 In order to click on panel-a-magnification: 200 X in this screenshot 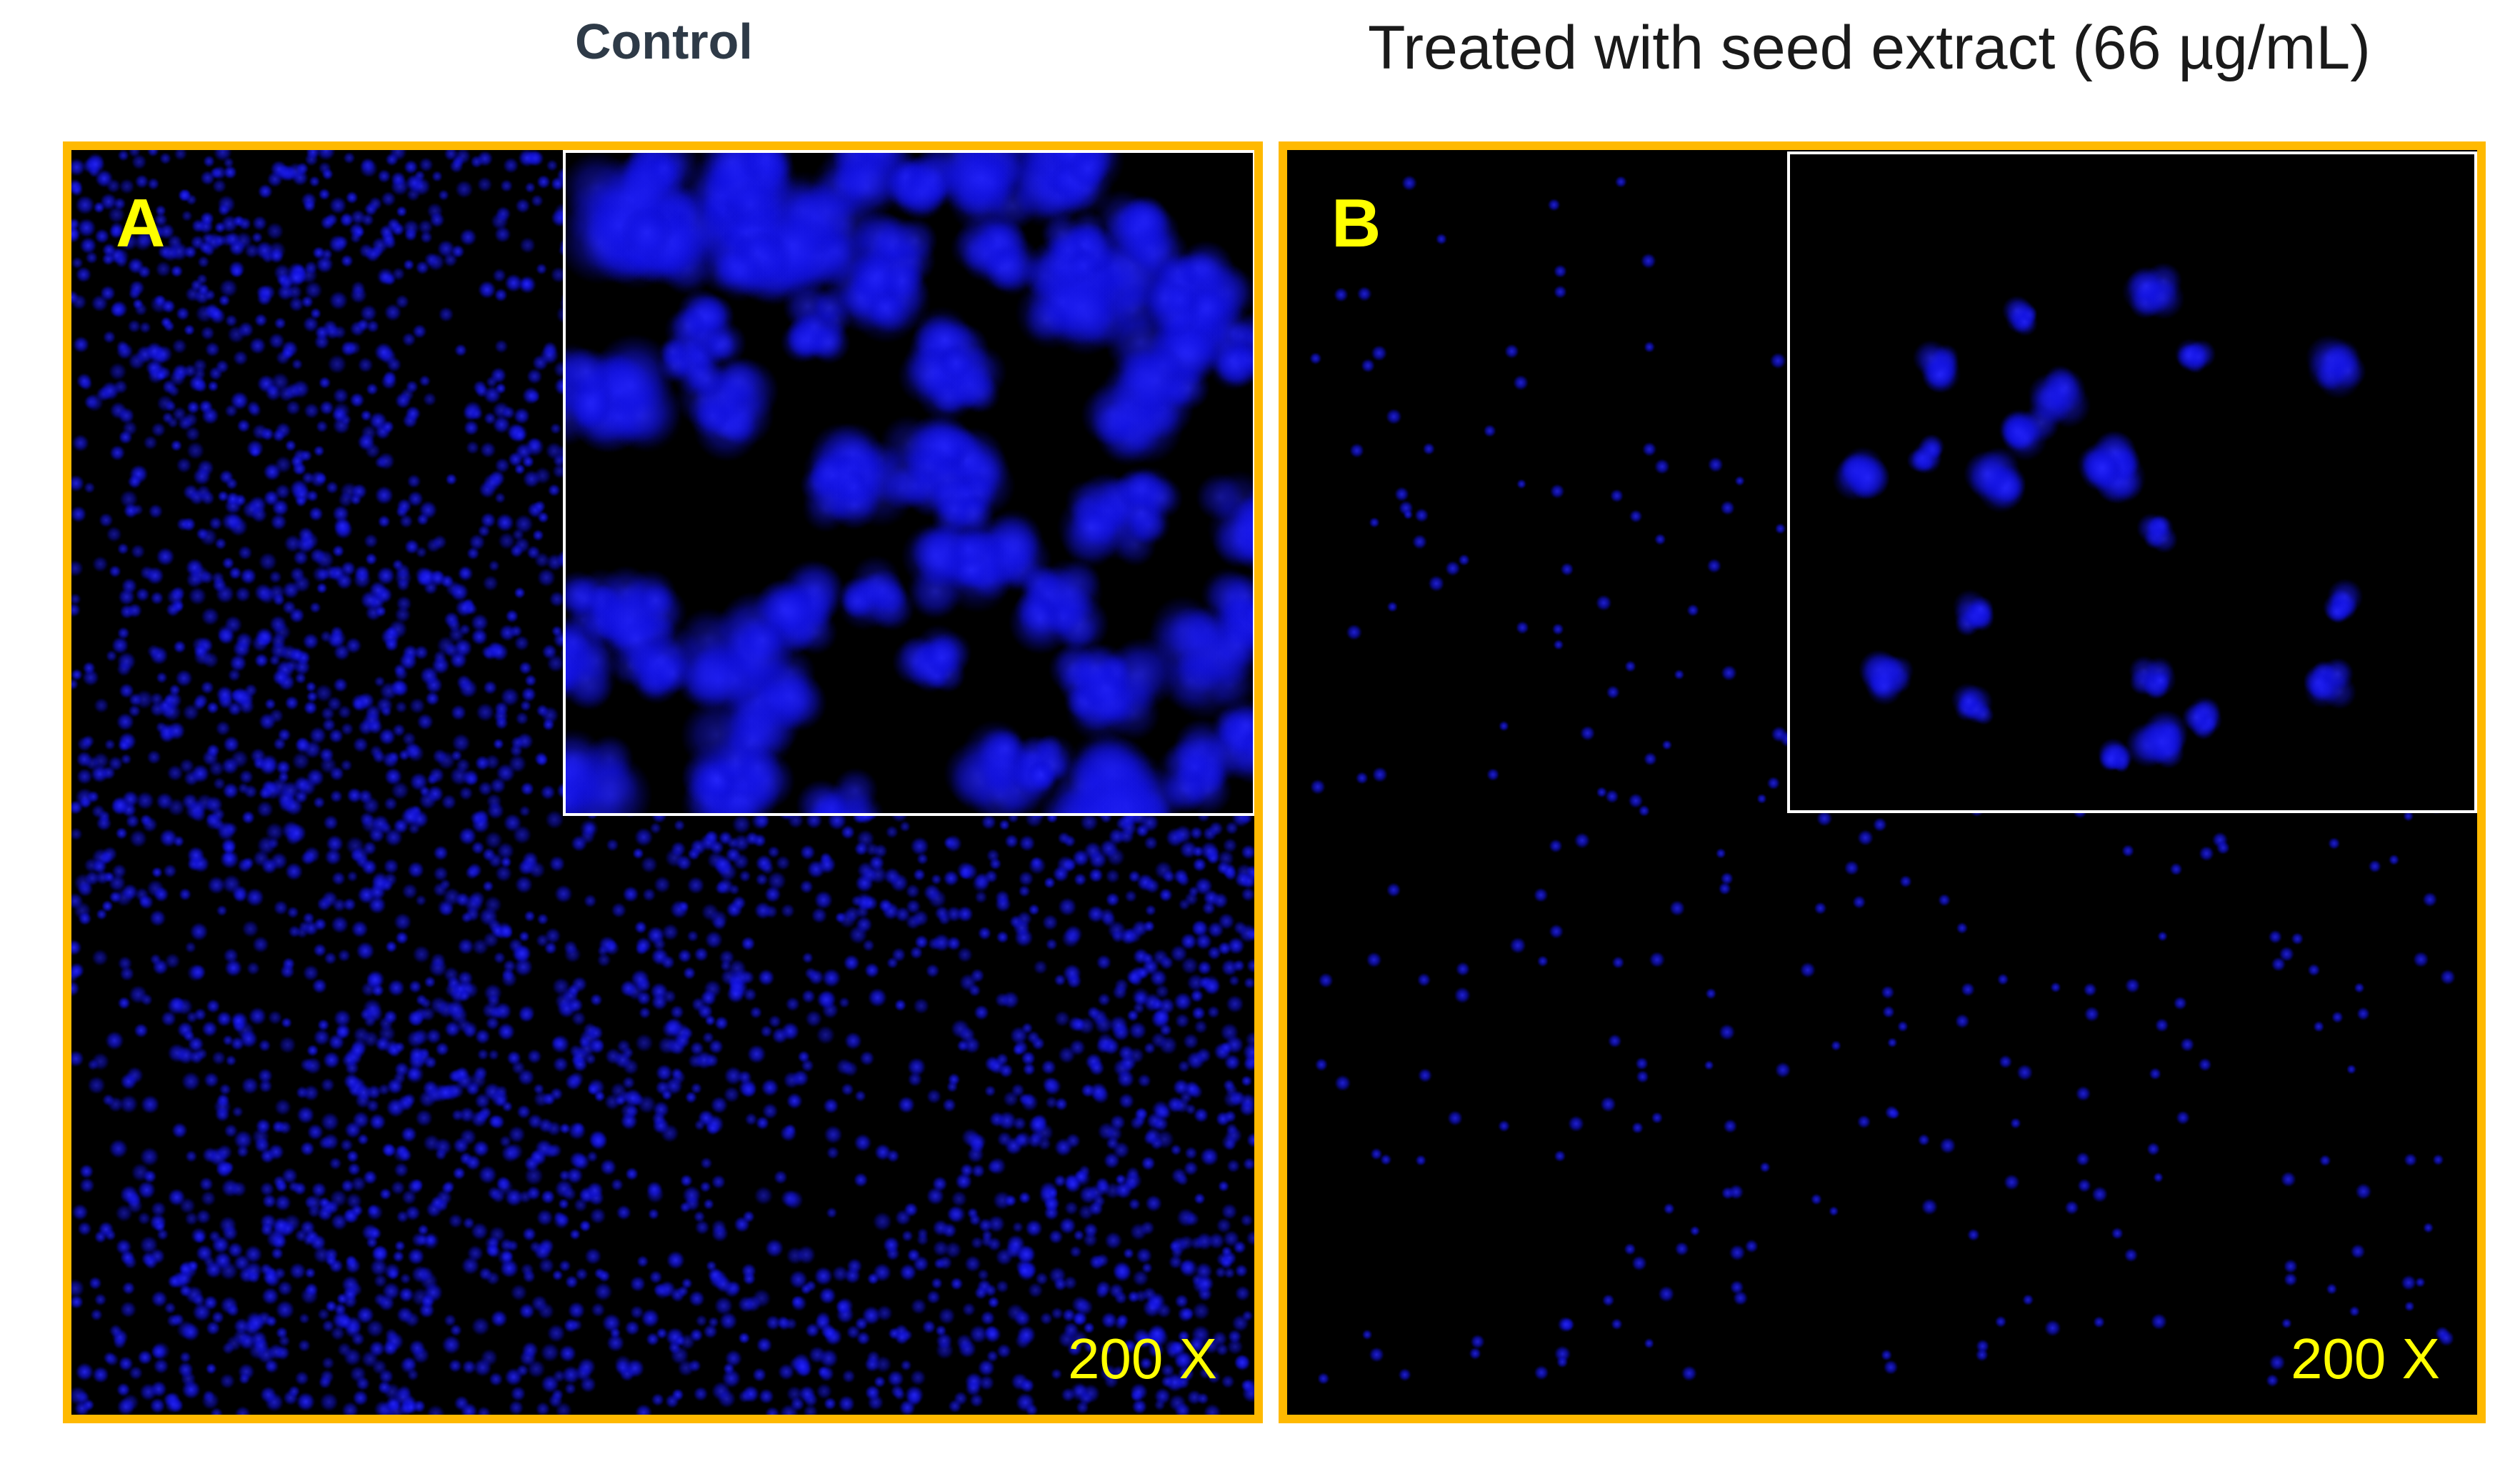, I will do `click(1142, 1358)`.